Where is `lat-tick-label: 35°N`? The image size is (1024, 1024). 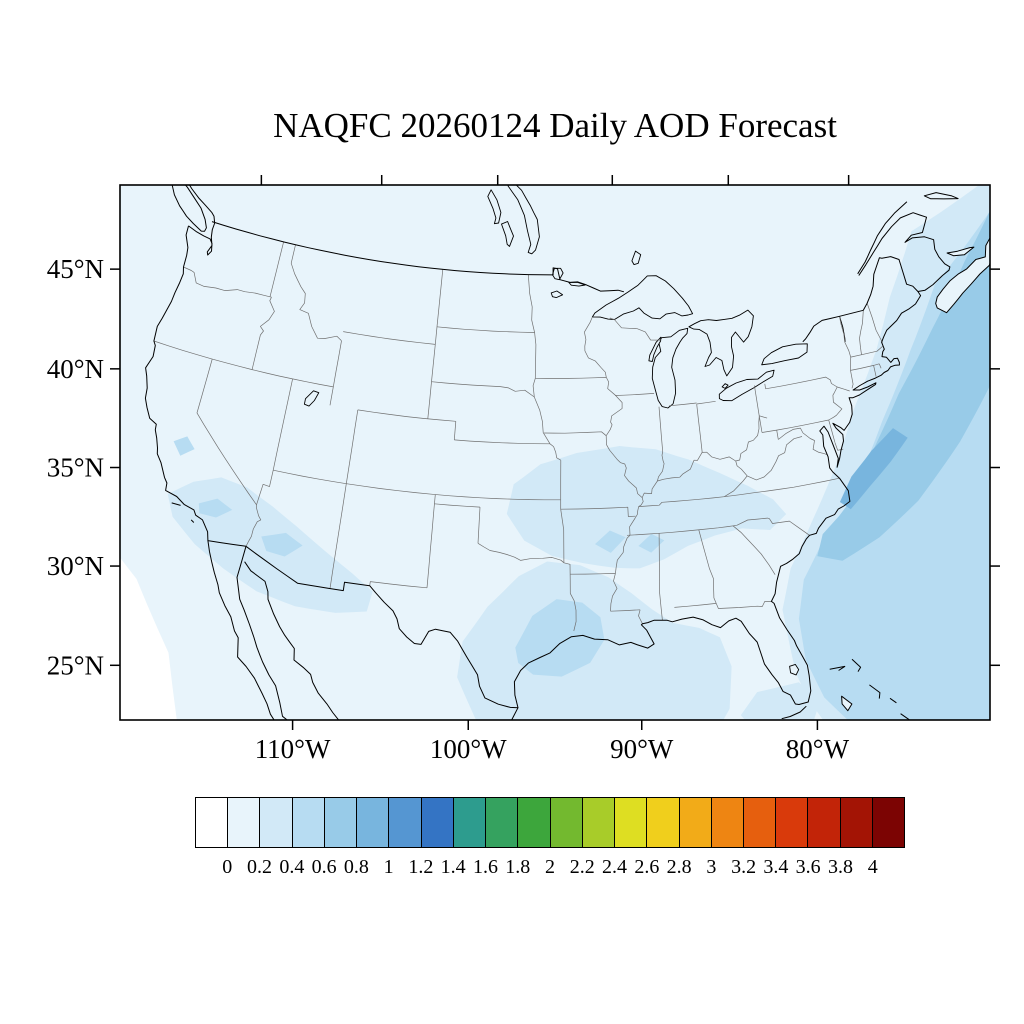
lat-tick-label: 35°N is located at coordinates (75, 468).